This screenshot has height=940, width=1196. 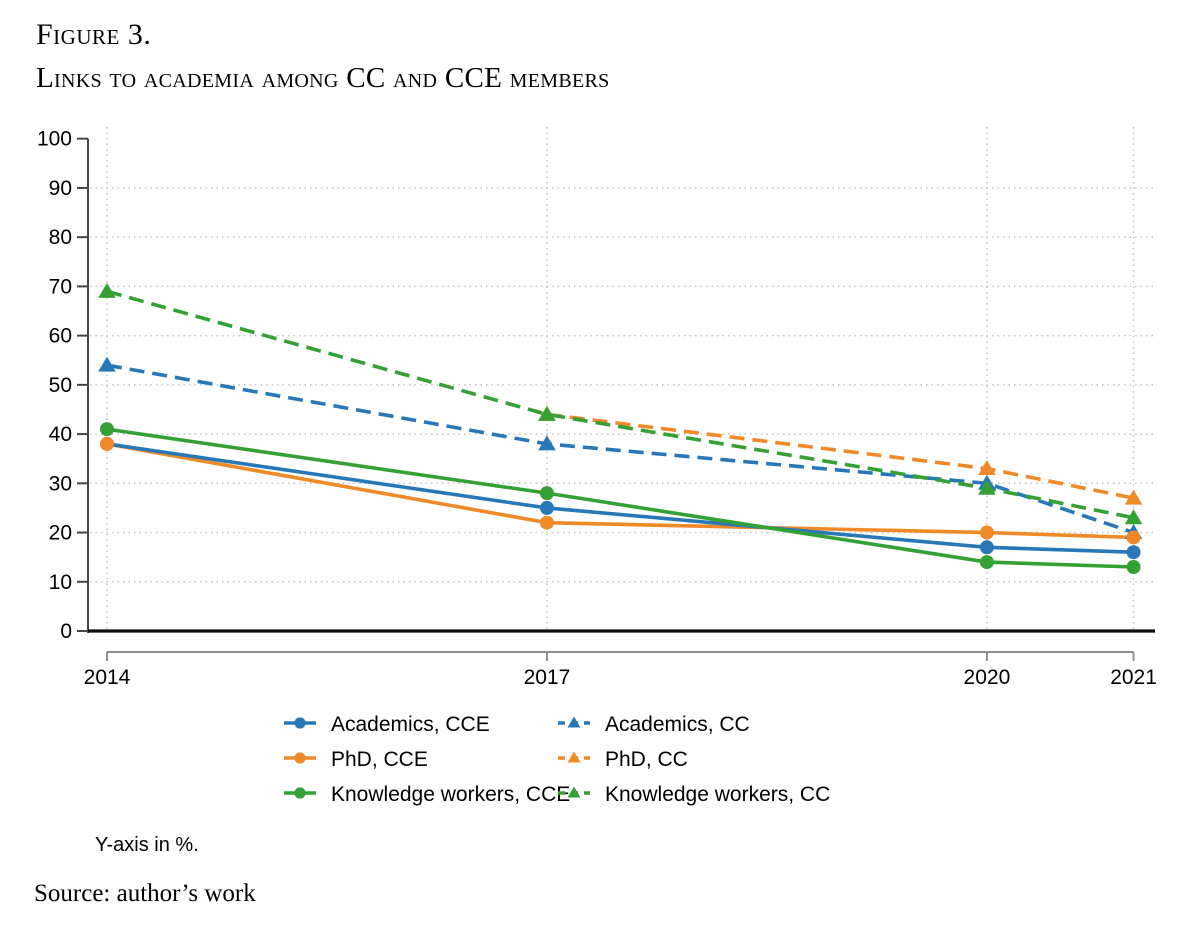 I want to click on legend-label: Academics, CC, so click(x=677, y=724).